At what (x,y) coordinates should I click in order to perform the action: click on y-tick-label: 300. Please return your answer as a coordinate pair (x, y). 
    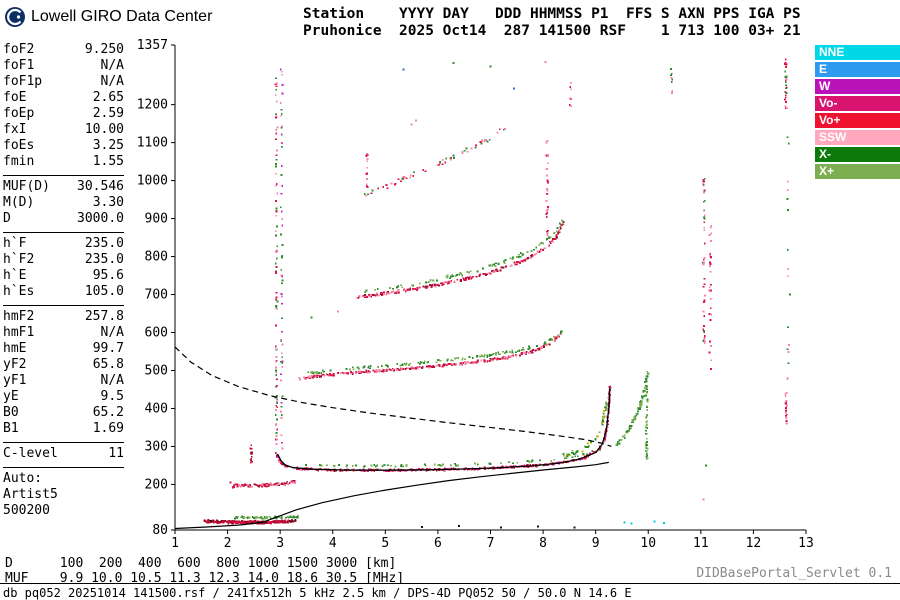
    Looking at the image, I should click on (156, 446).